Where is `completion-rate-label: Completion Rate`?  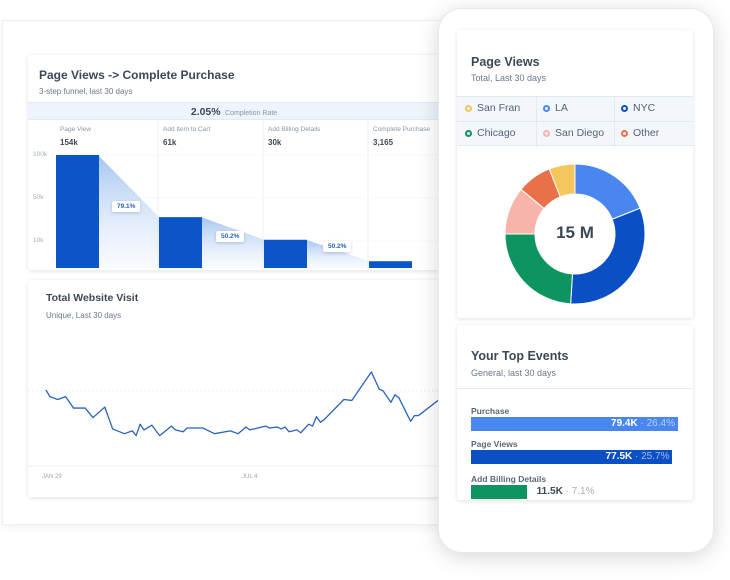 completion-rate-label: Completion Rate is located at coordinates (251, 113).